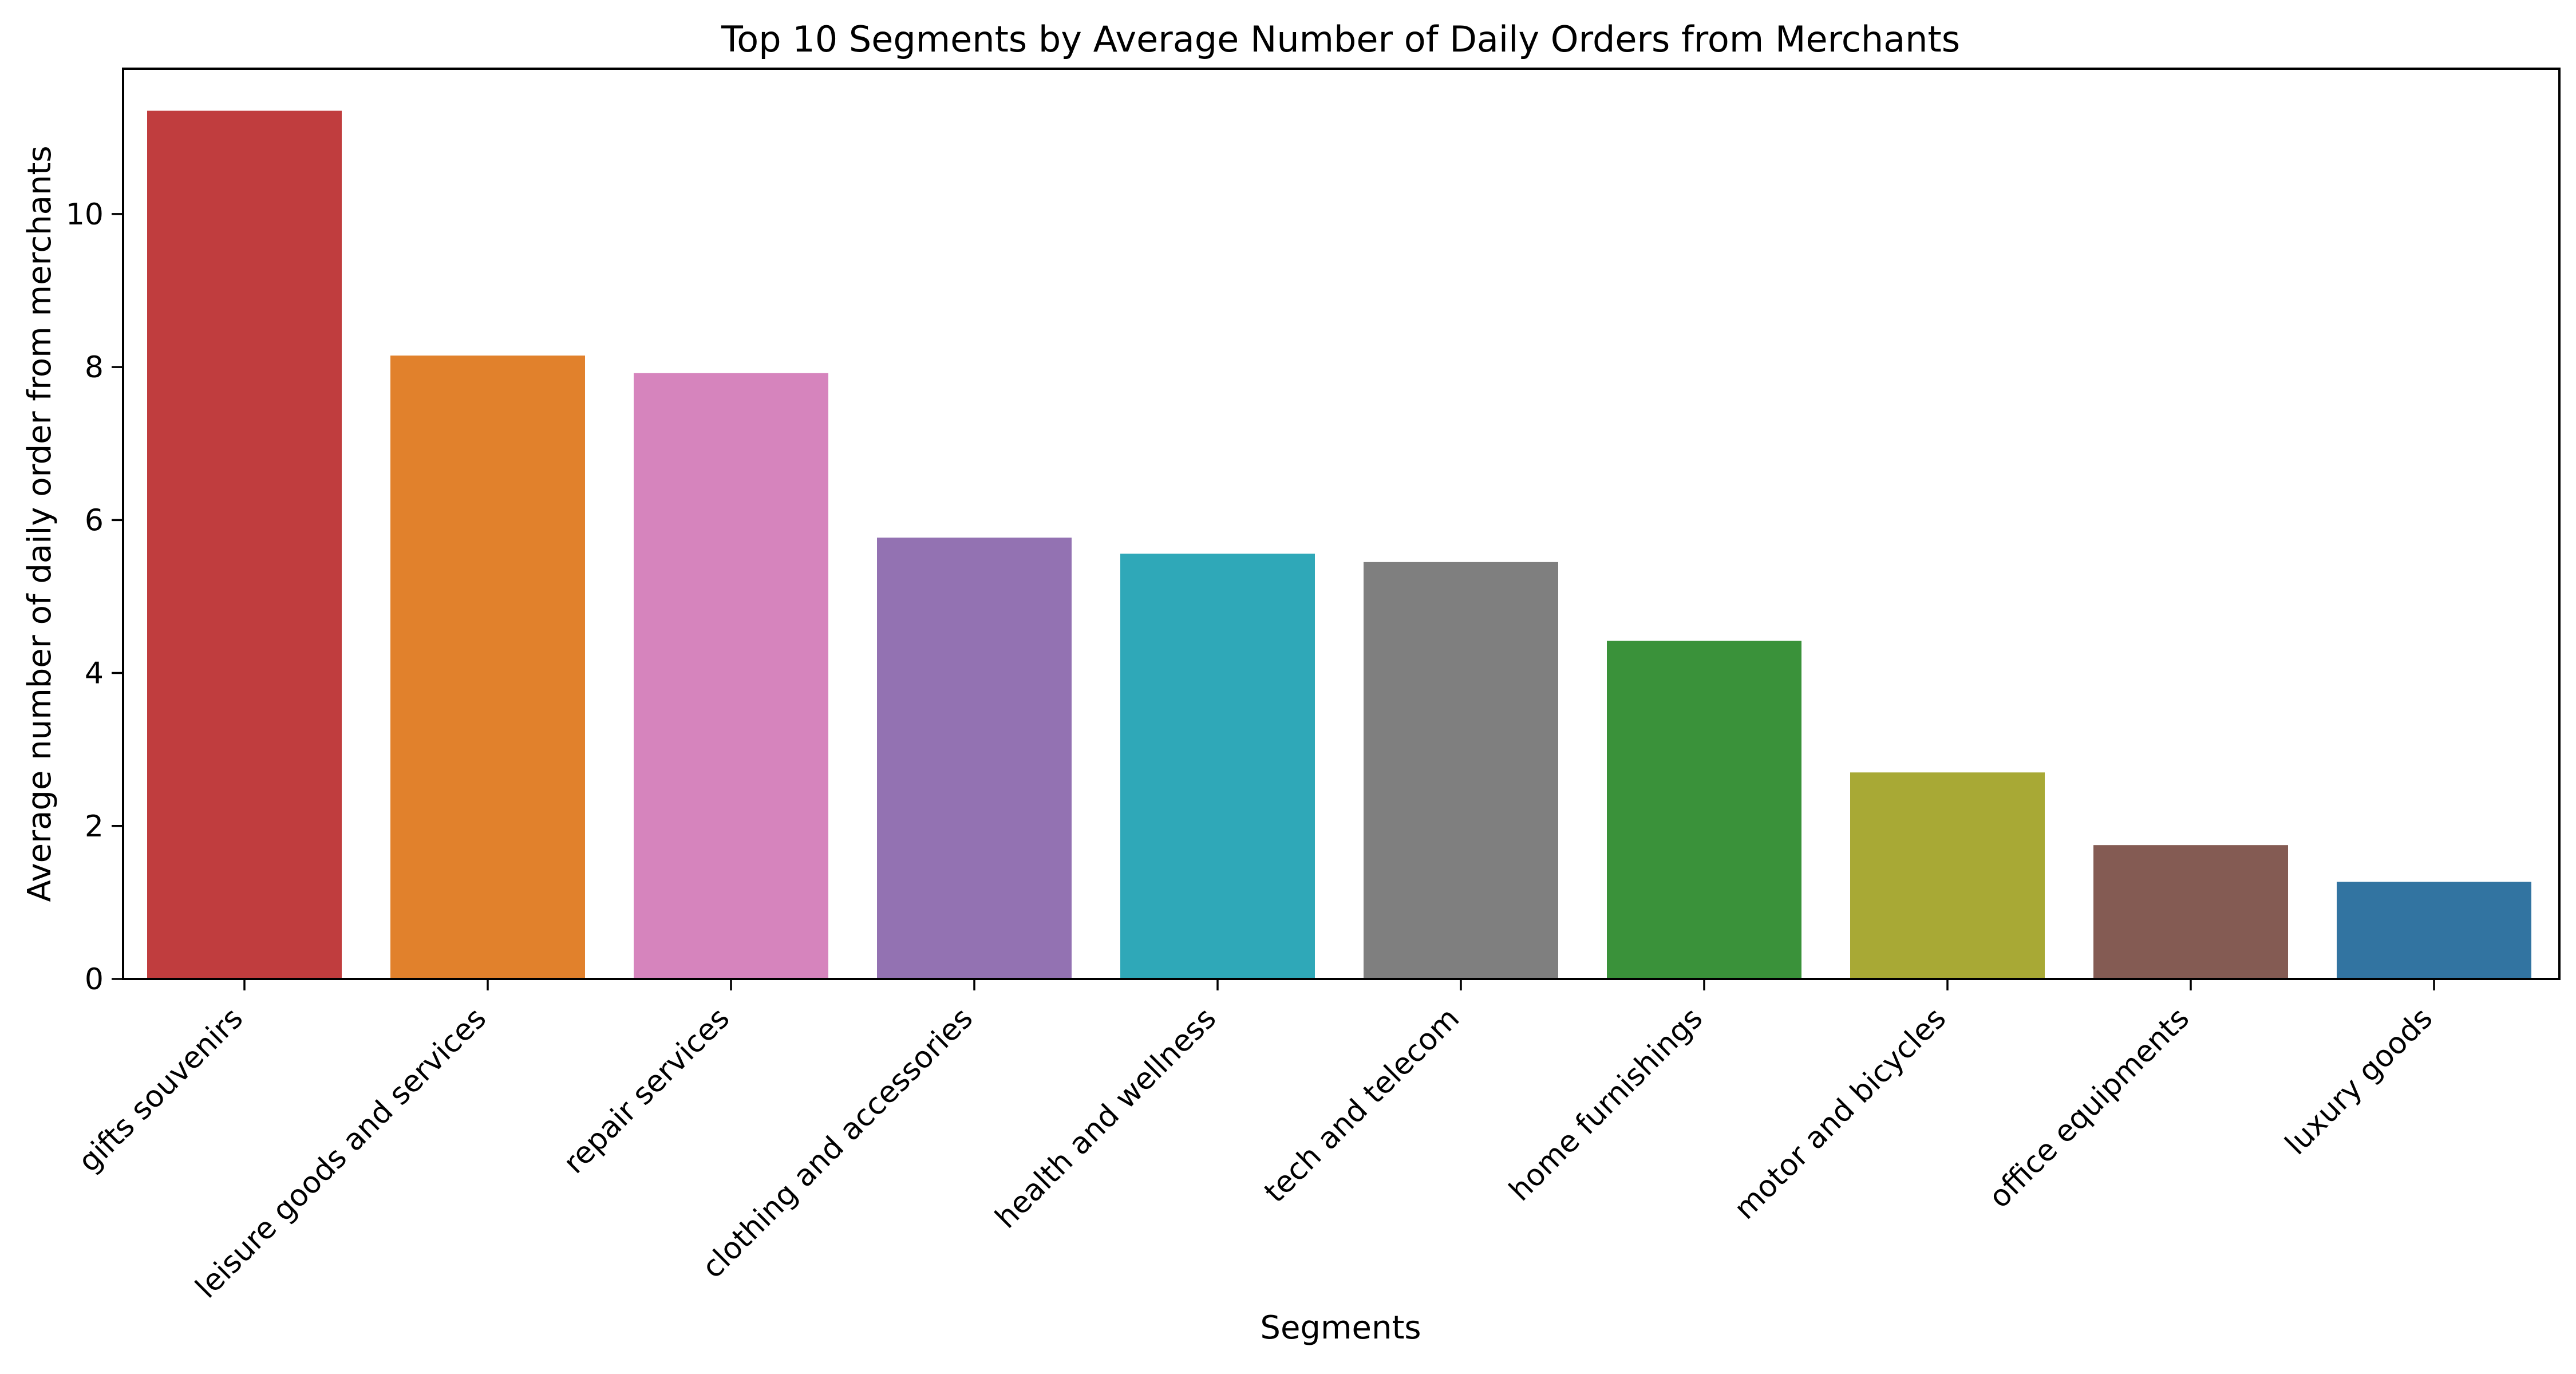 Image resolution: width=2576 pixels, height=1374 pixels. I want to click on bar-clothing-and-accessories, so click(974, 758).